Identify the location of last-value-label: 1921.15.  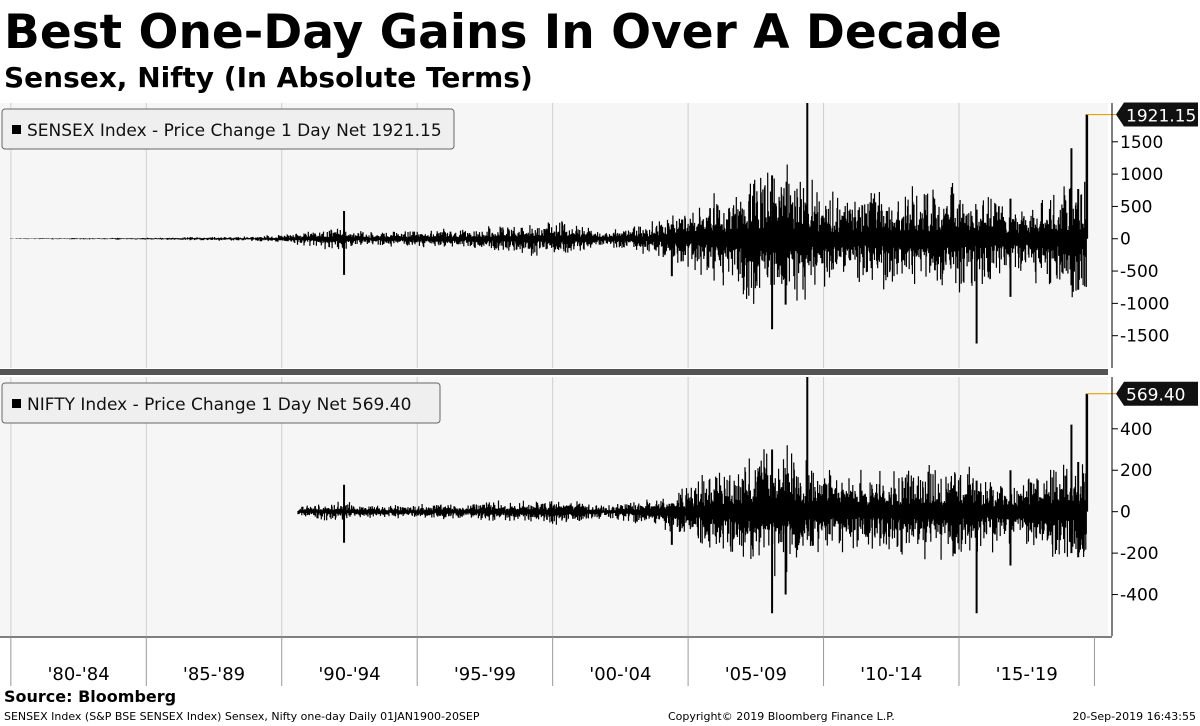
(1161, 117).